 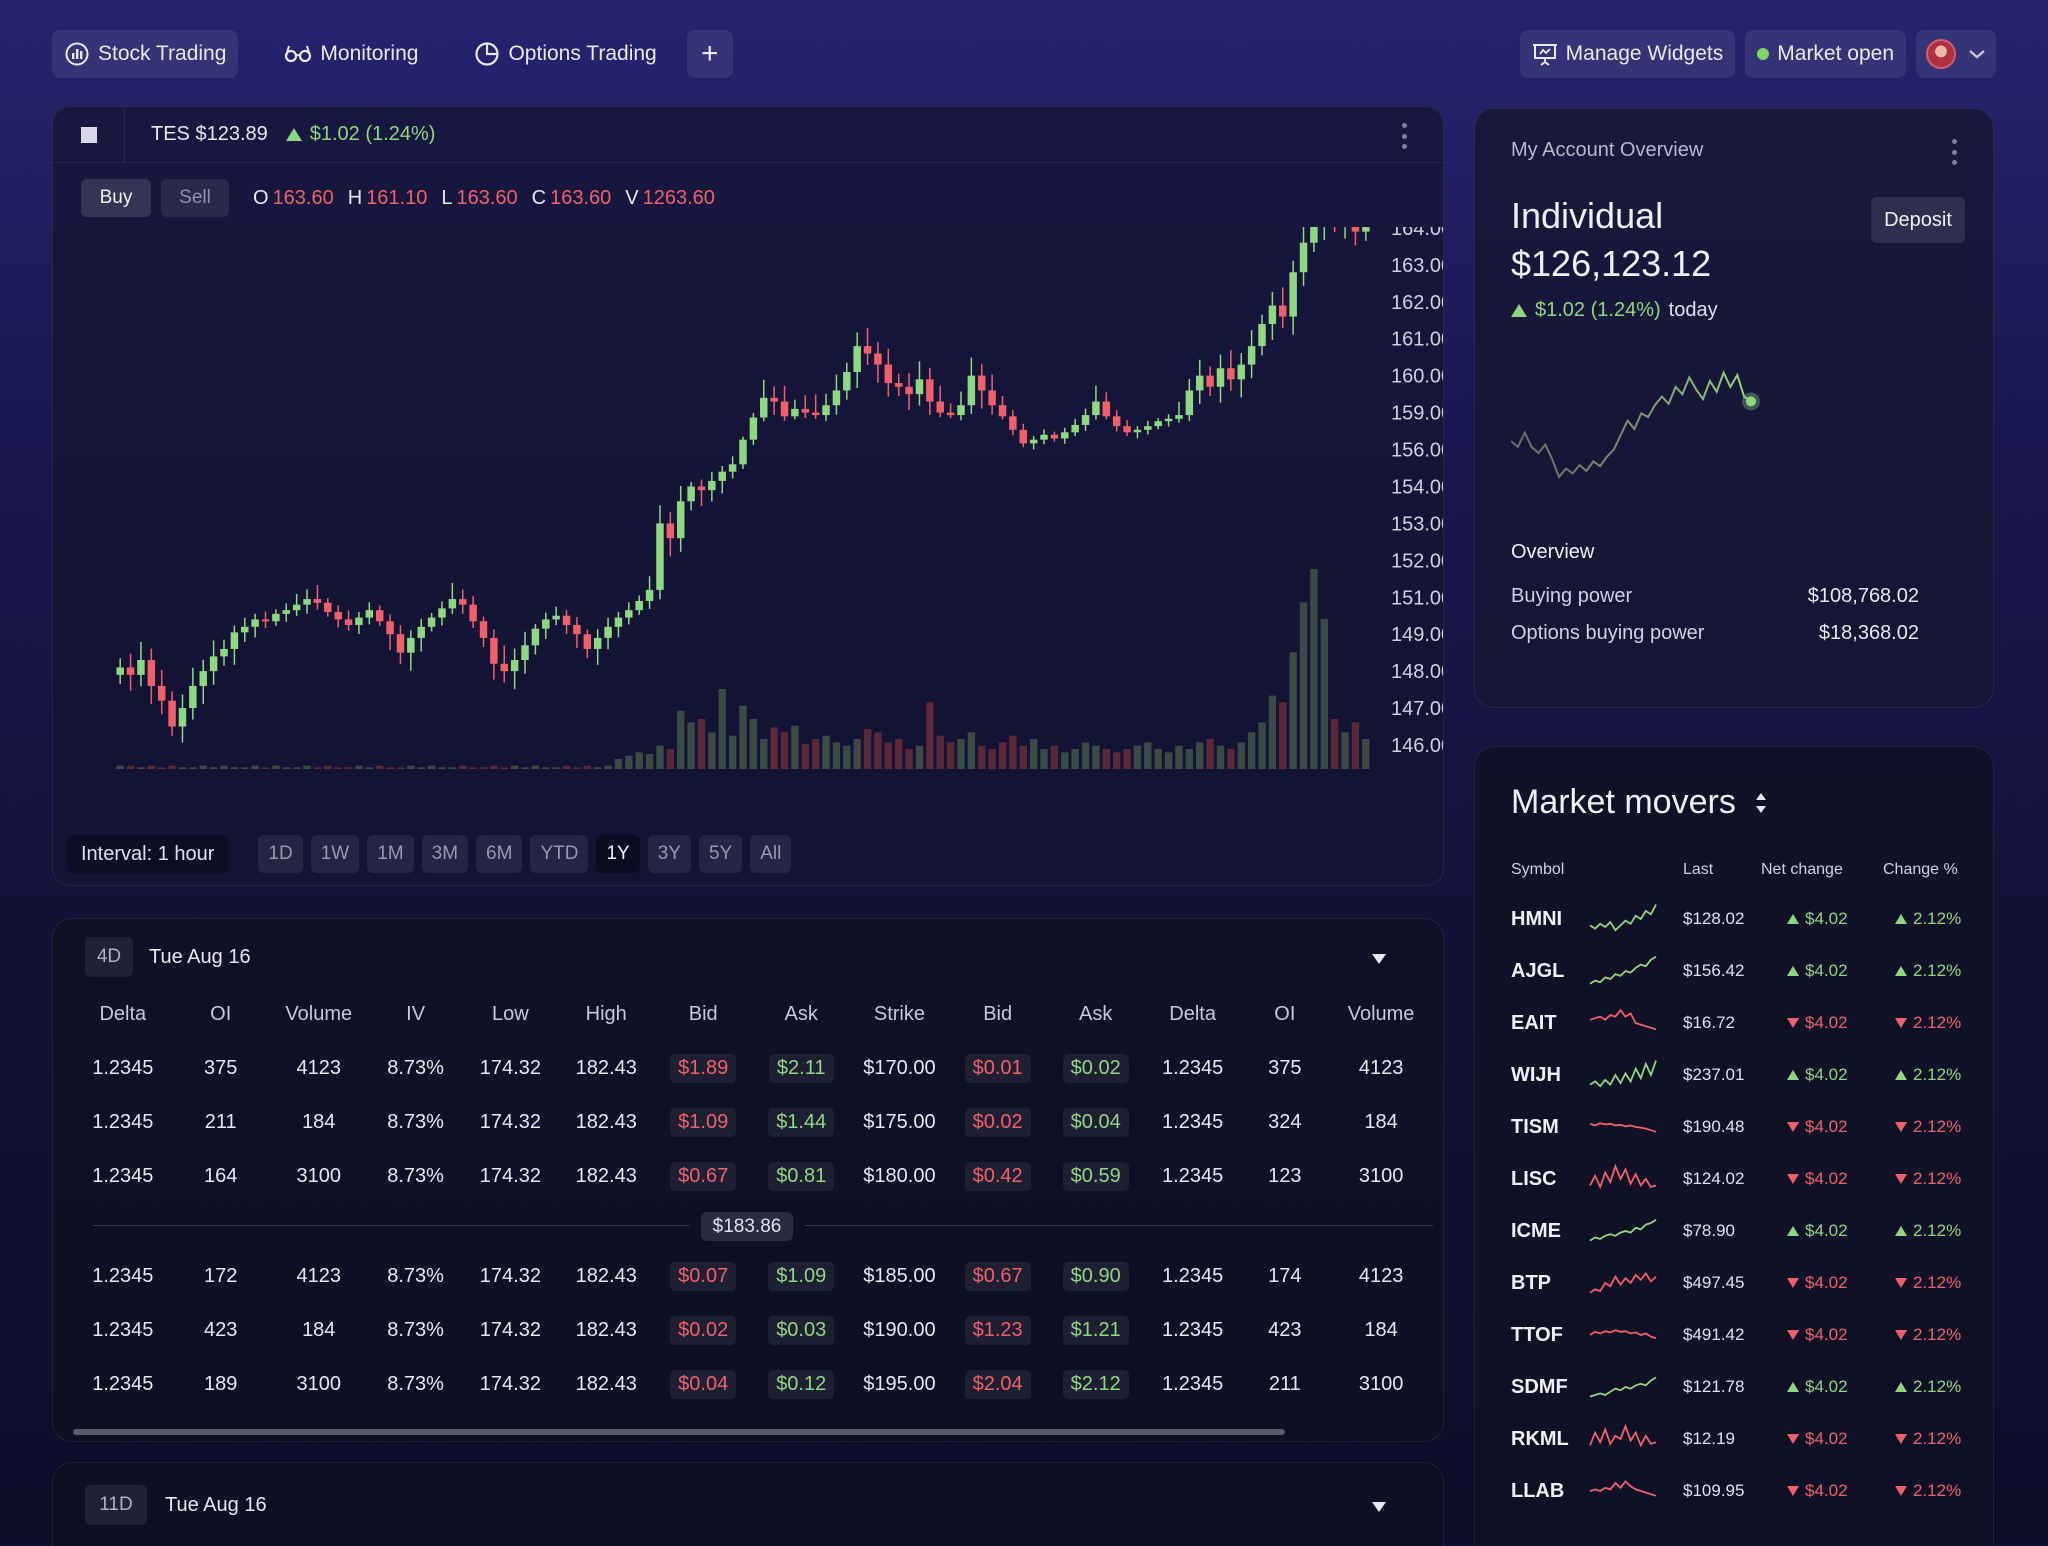 I want to click on expiry-date: Tue Aug 16, so click(x=200, y=956).